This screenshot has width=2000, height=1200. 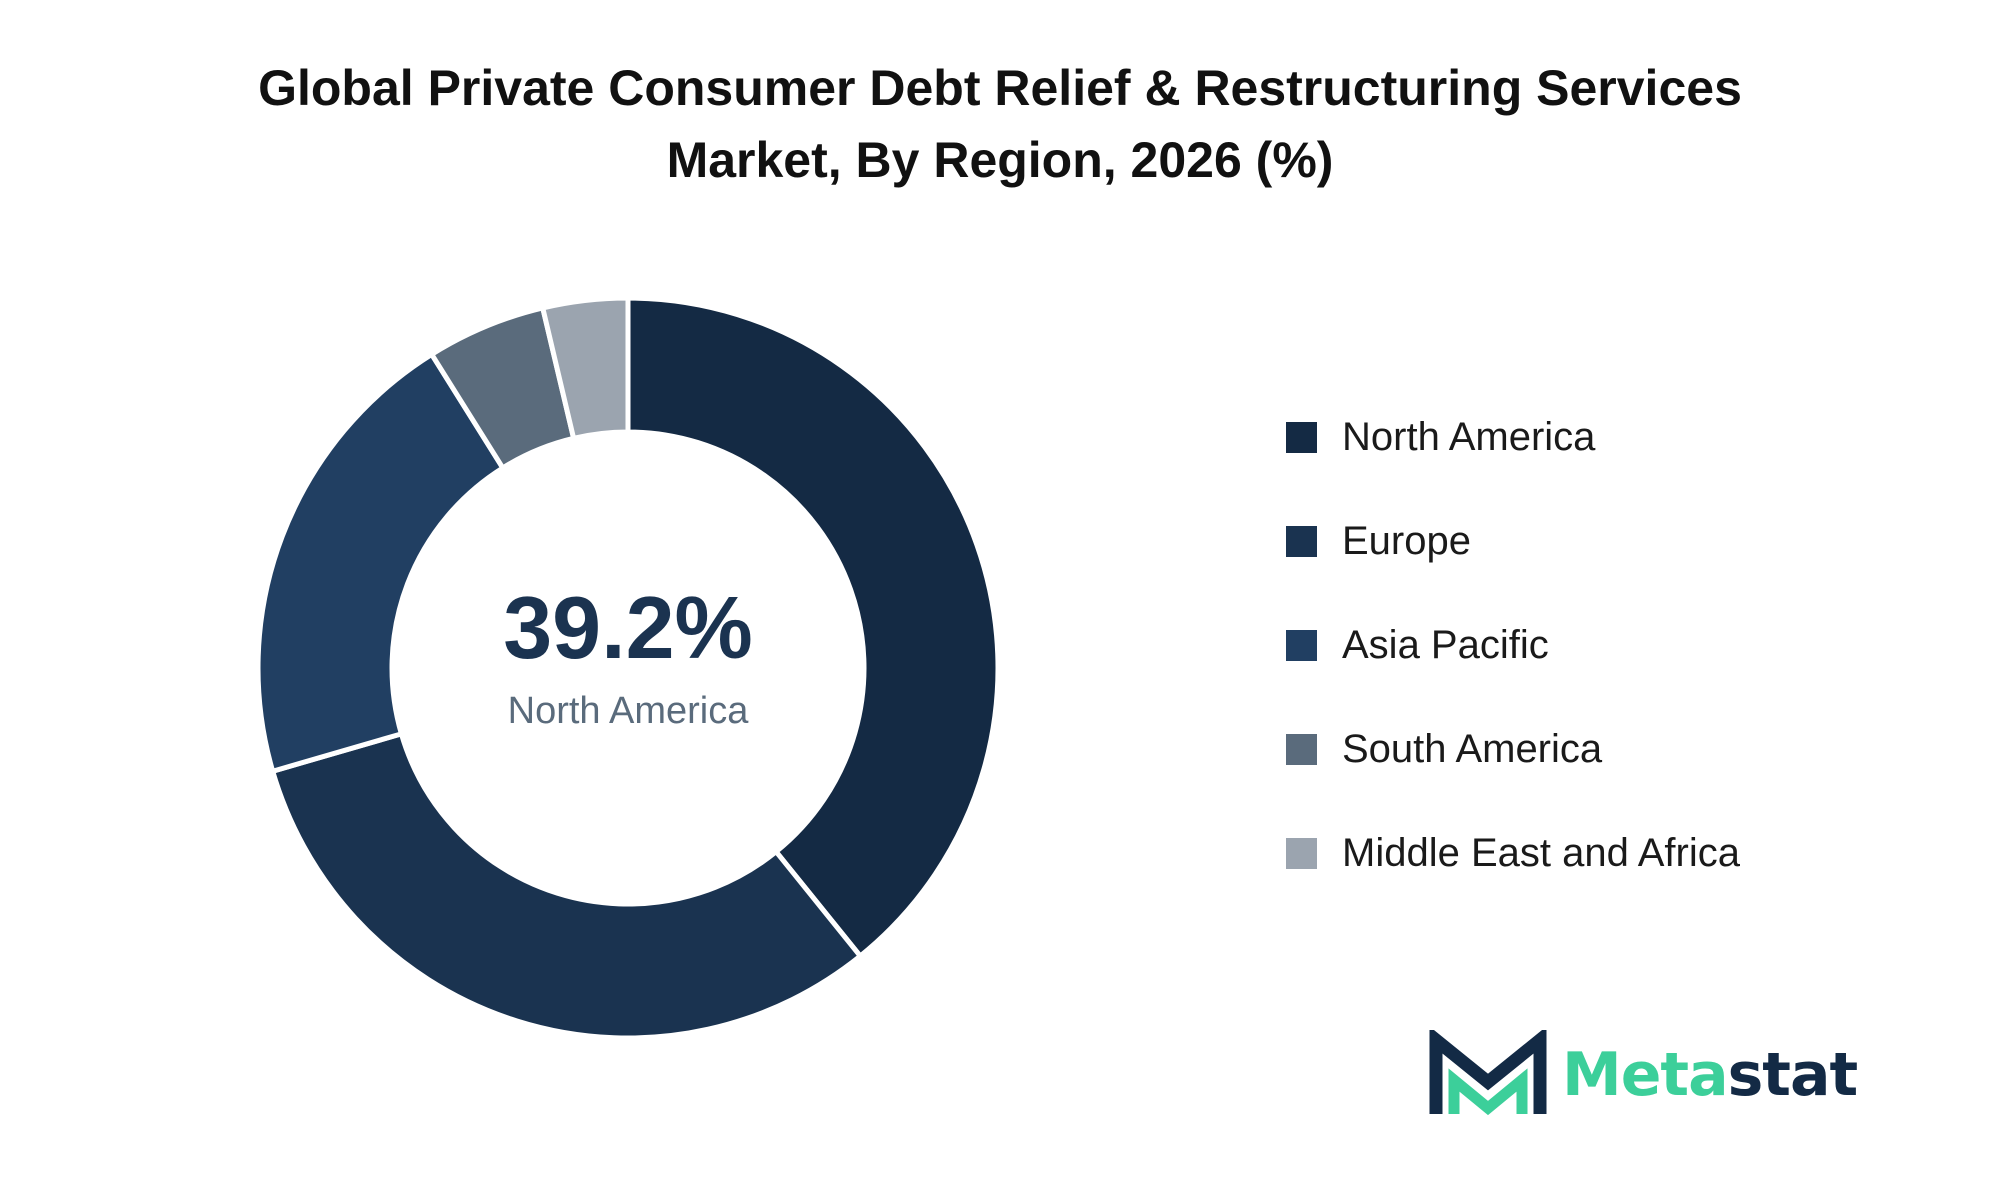 What do you see at coordinates (1301, 645) in the screenshot?
I see `legend-swatch-asia-pacific` at bounding box center [1301, 645].